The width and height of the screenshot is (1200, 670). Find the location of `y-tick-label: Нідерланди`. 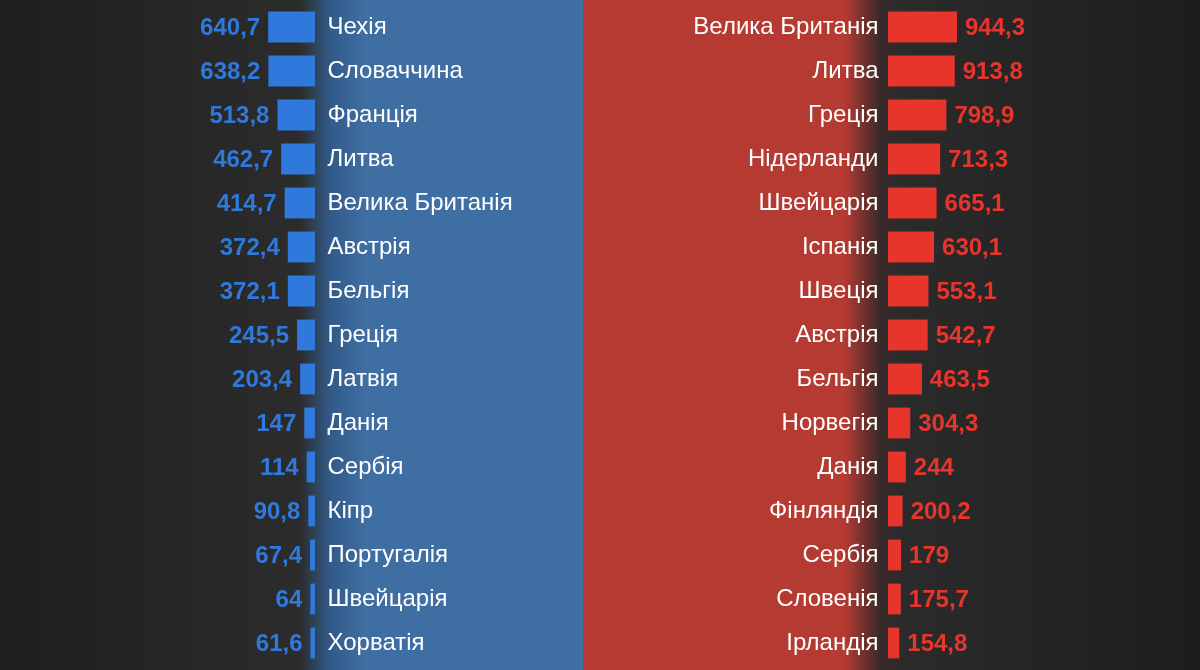

y-tick-label: Нідерланди is located at coordinates (813, 157).